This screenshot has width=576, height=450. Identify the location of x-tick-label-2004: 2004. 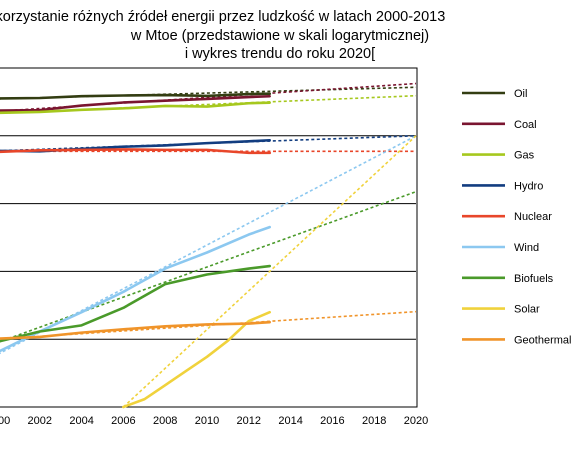
(81, 421).